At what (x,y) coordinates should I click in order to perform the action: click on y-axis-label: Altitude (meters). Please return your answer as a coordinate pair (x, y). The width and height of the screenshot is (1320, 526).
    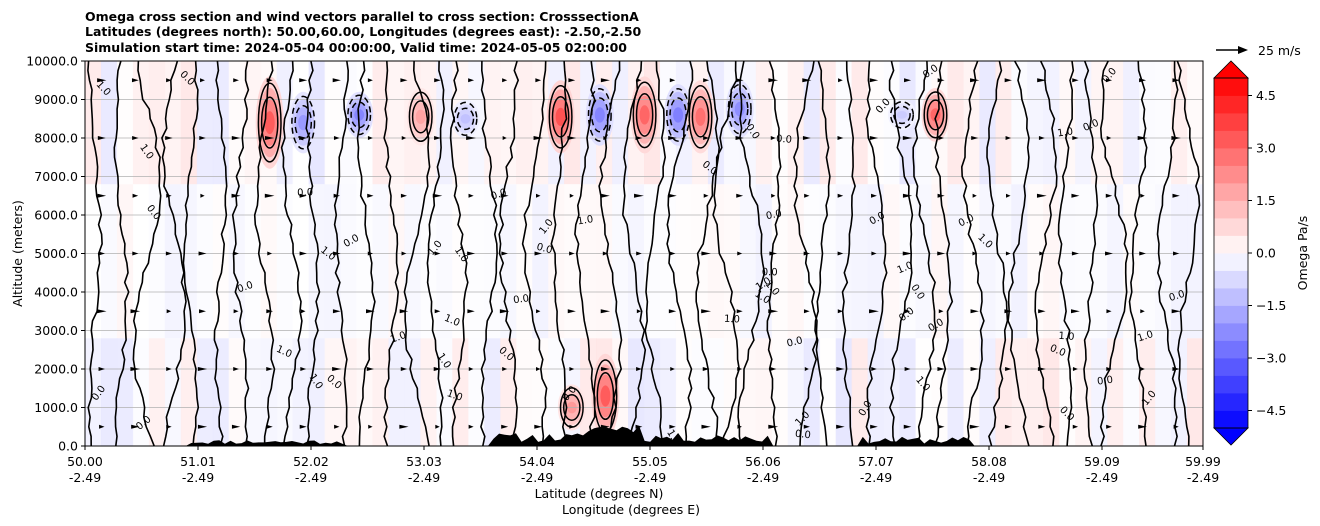
    Looking at the image, I should click on (17, 253).